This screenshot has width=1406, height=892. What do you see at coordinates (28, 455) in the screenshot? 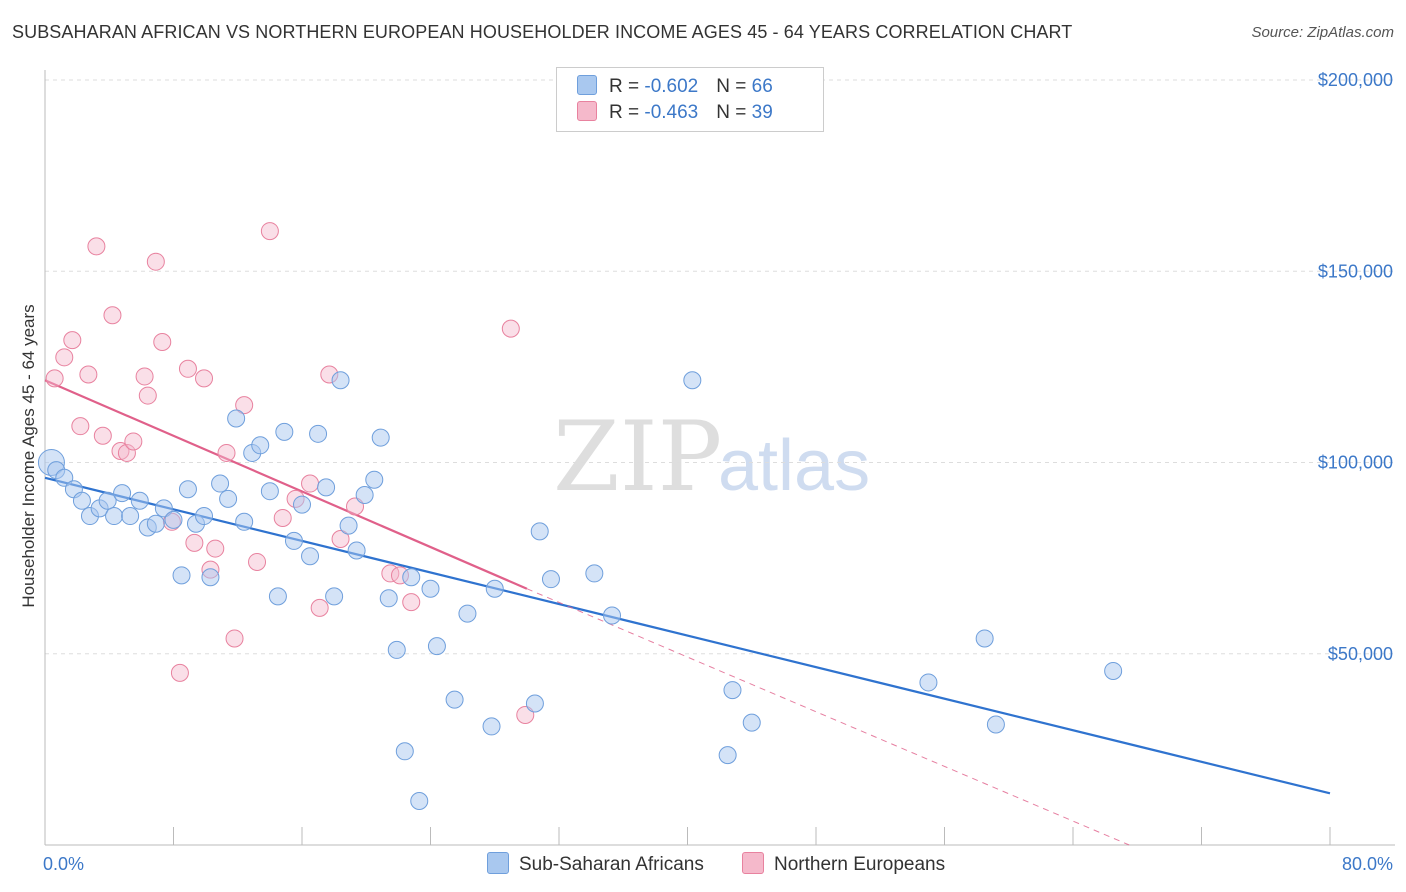
I see `y-axis-title: Householder Income Ages 45 - 64 years` at bounding box center [28, 455].